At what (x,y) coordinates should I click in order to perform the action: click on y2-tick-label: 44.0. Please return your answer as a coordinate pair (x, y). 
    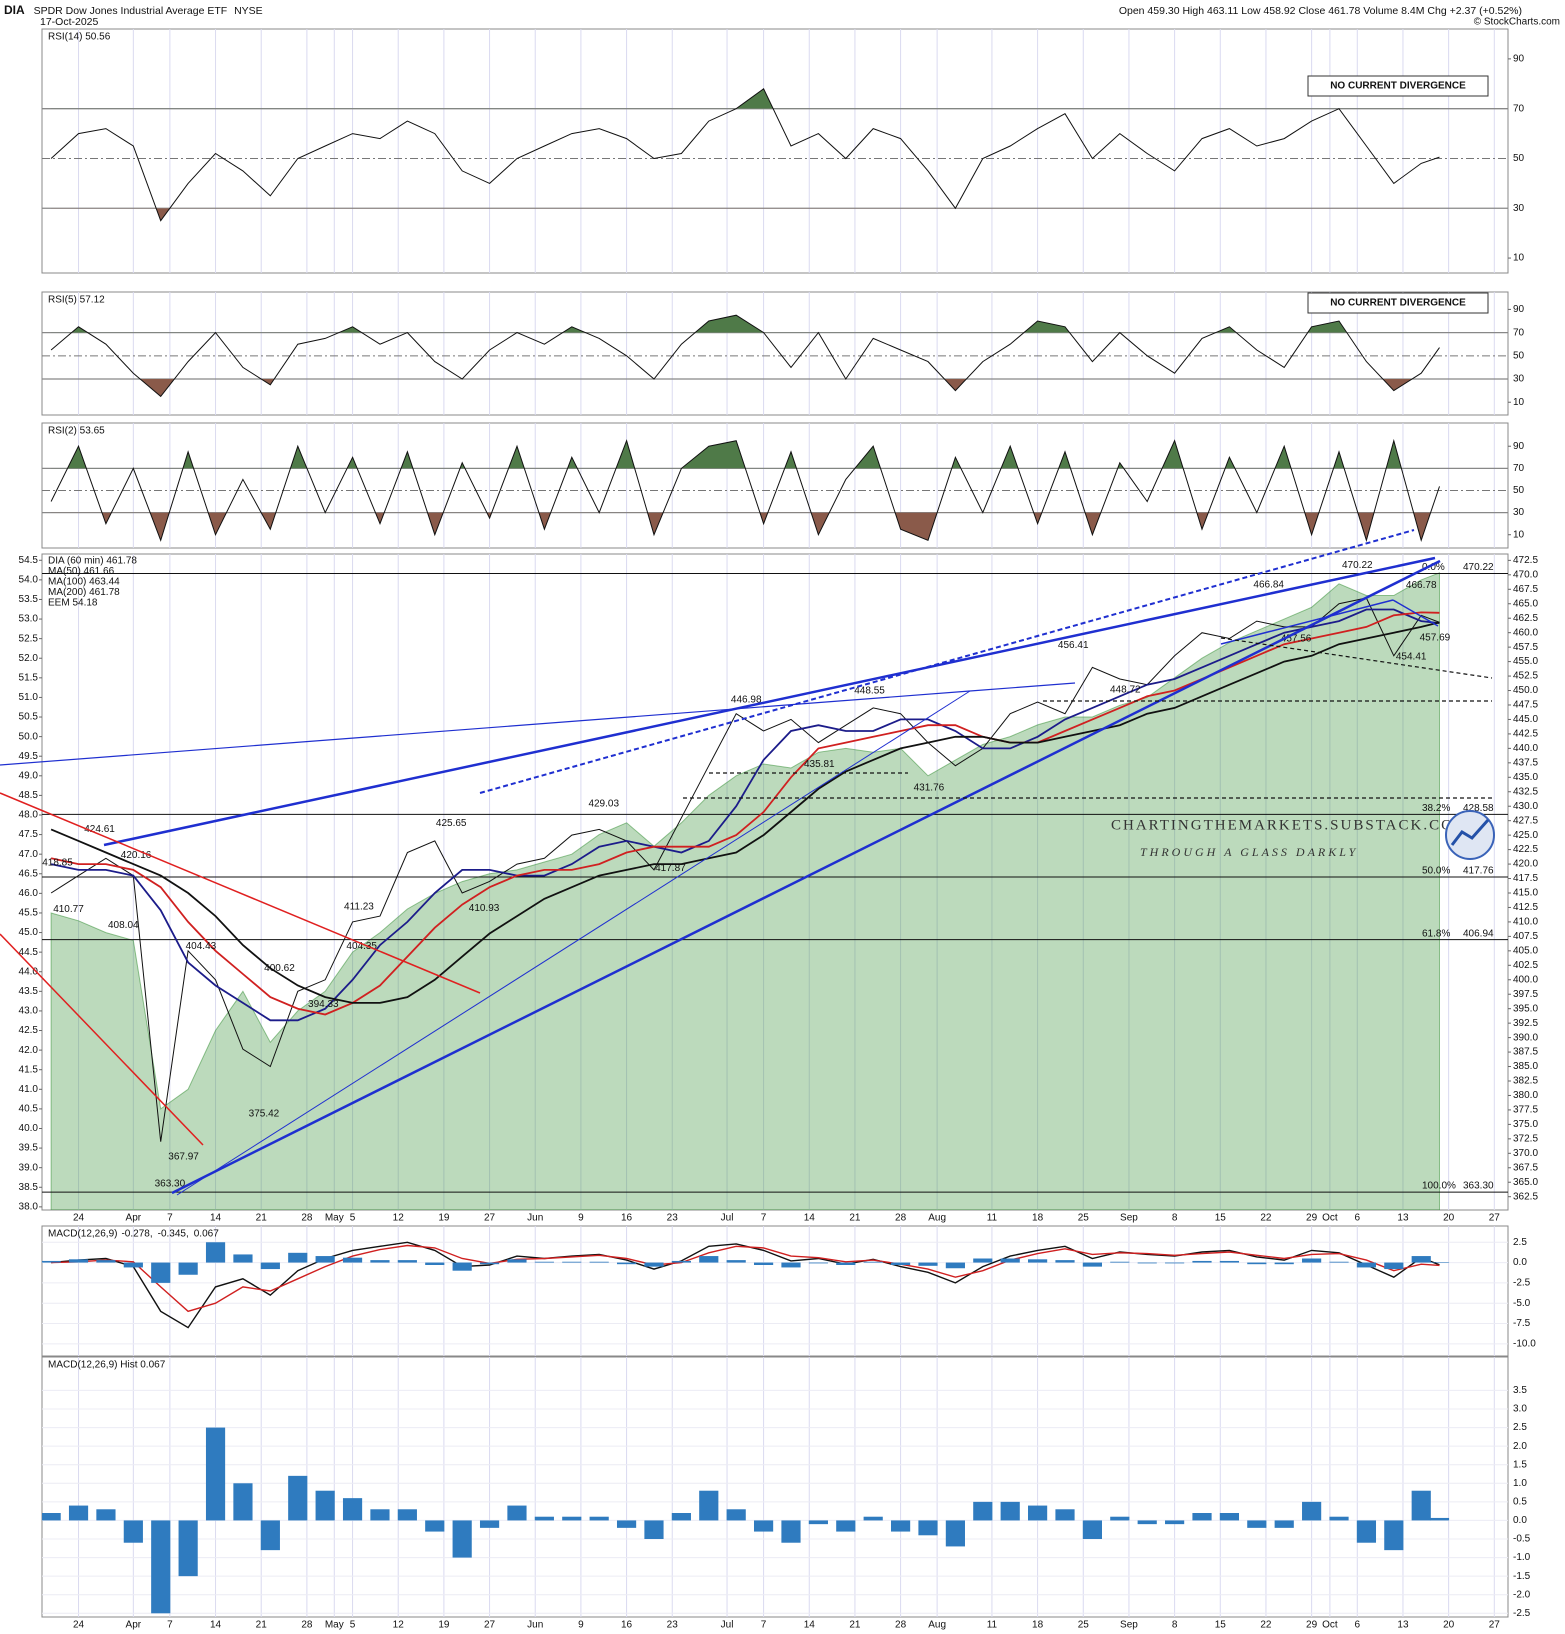
    Looking at the image, I should click on (29, 971).